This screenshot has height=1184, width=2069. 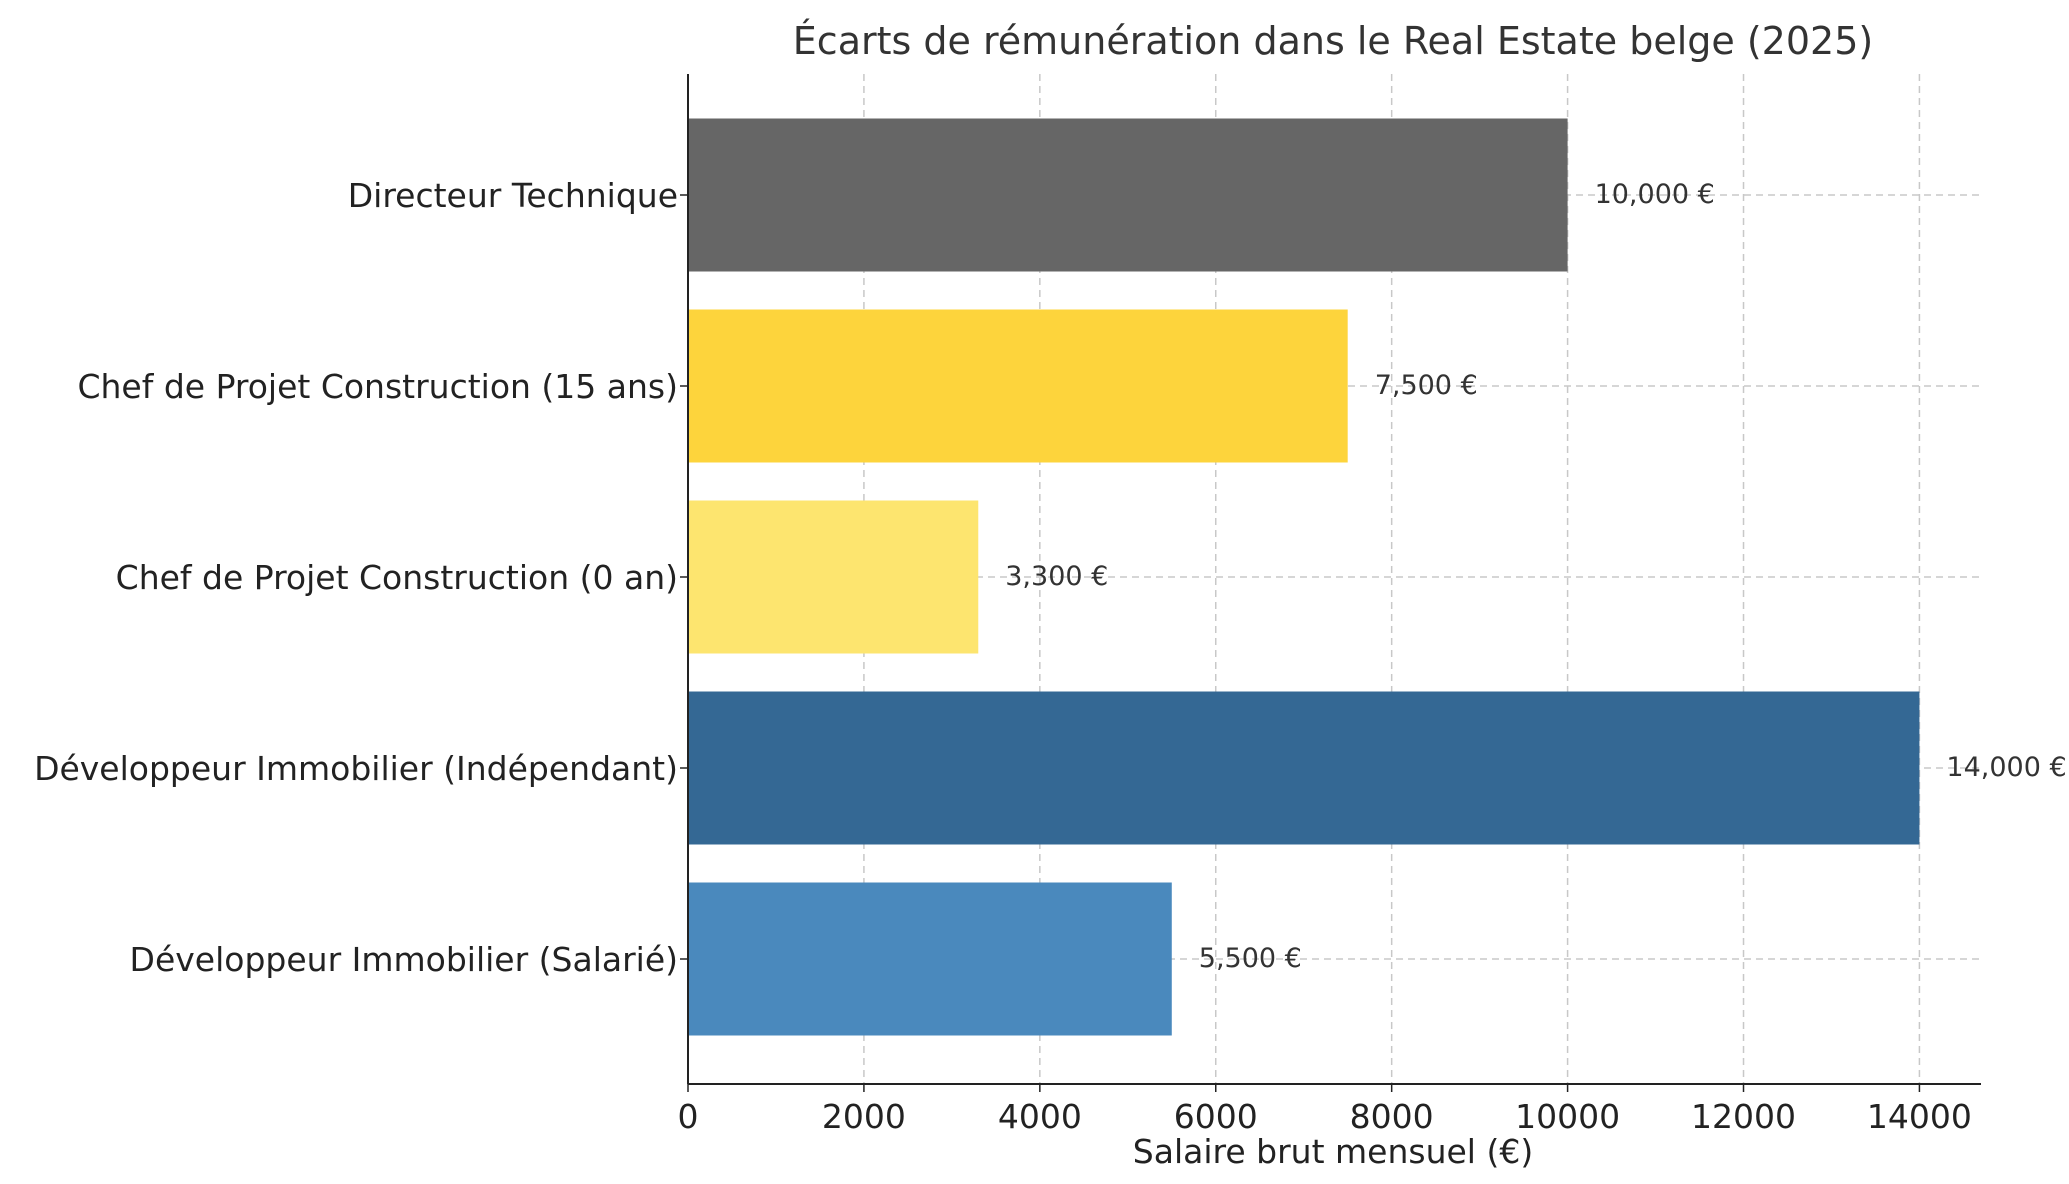 I want to click on bar-value-label: 3,300 €, so click(x=1056, y=576).